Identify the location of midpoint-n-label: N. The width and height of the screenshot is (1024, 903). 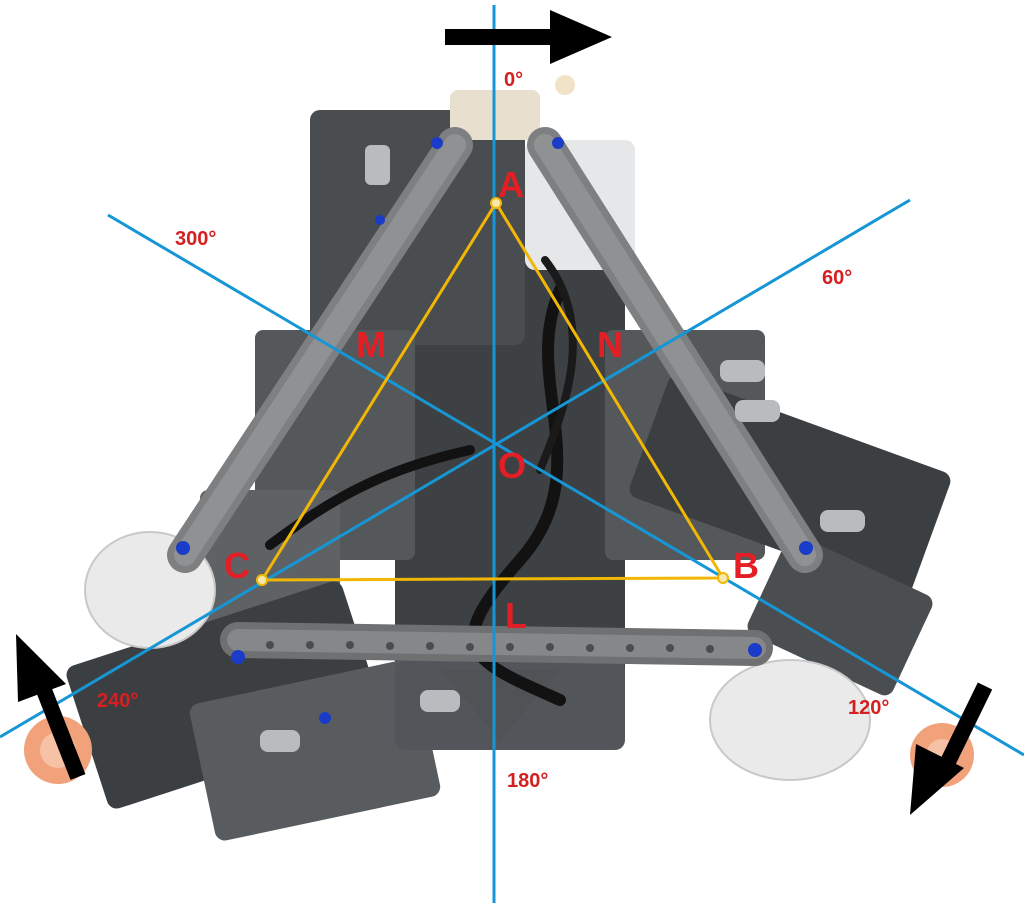
(610, 344).